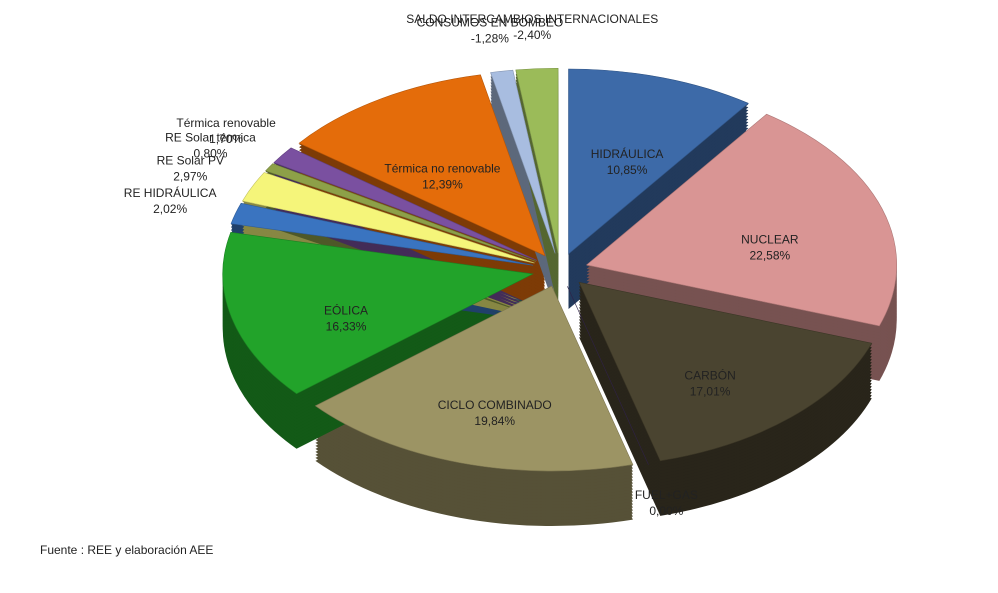 This screenshot has height=593, width=998. Describe the element at coordinates (346, 310) in the screenshot. I see `slice-label: EÓLICA` at that location.